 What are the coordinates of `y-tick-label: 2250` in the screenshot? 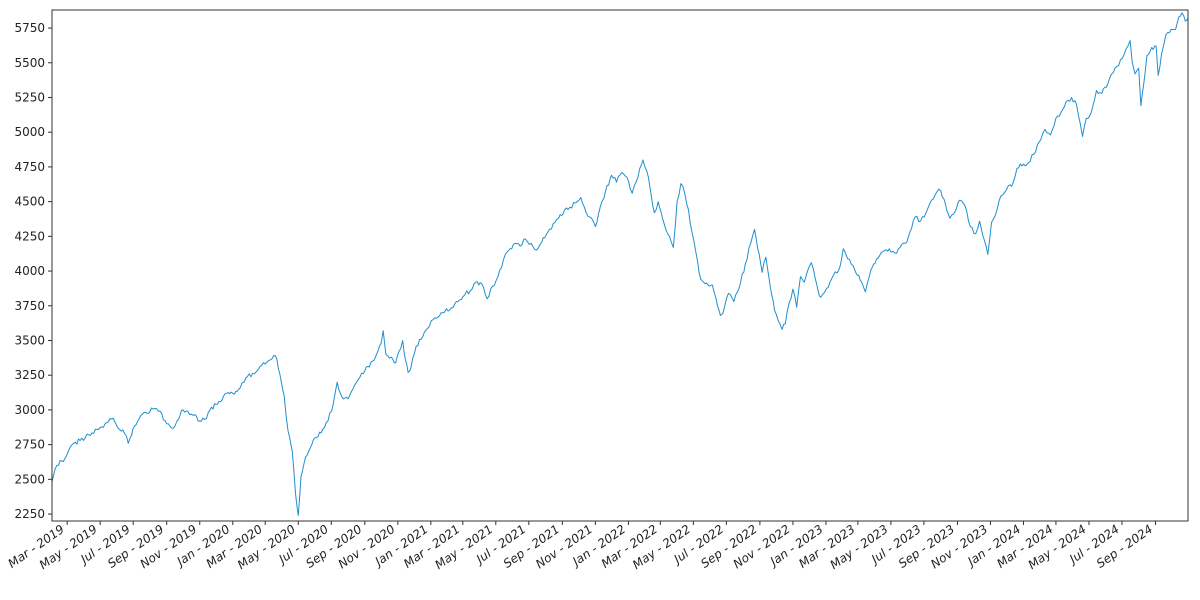 It's located at (29, 514).